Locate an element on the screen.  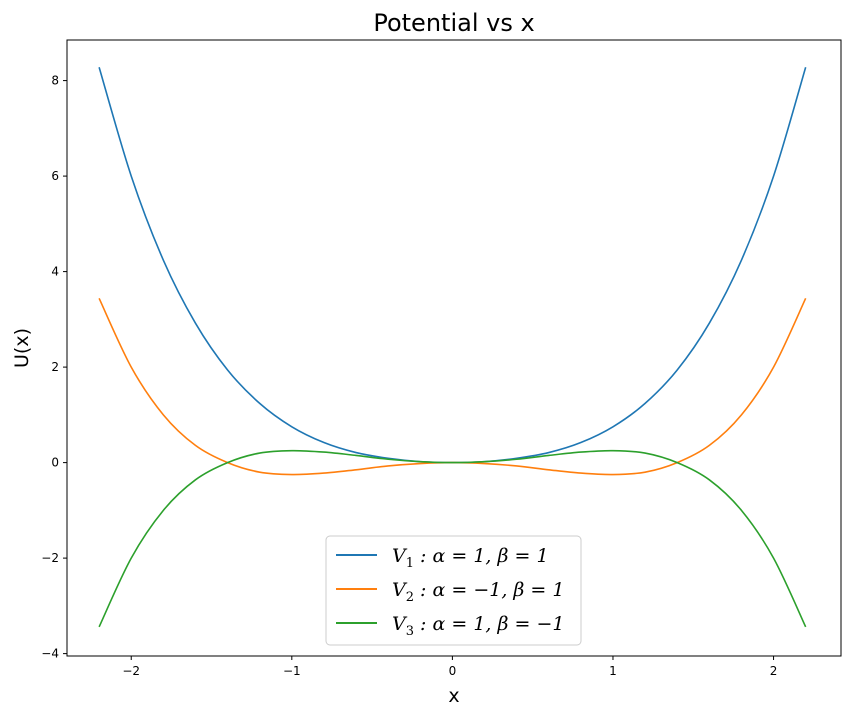
y-tick-label: 6 is located at coordinates (55, 176).